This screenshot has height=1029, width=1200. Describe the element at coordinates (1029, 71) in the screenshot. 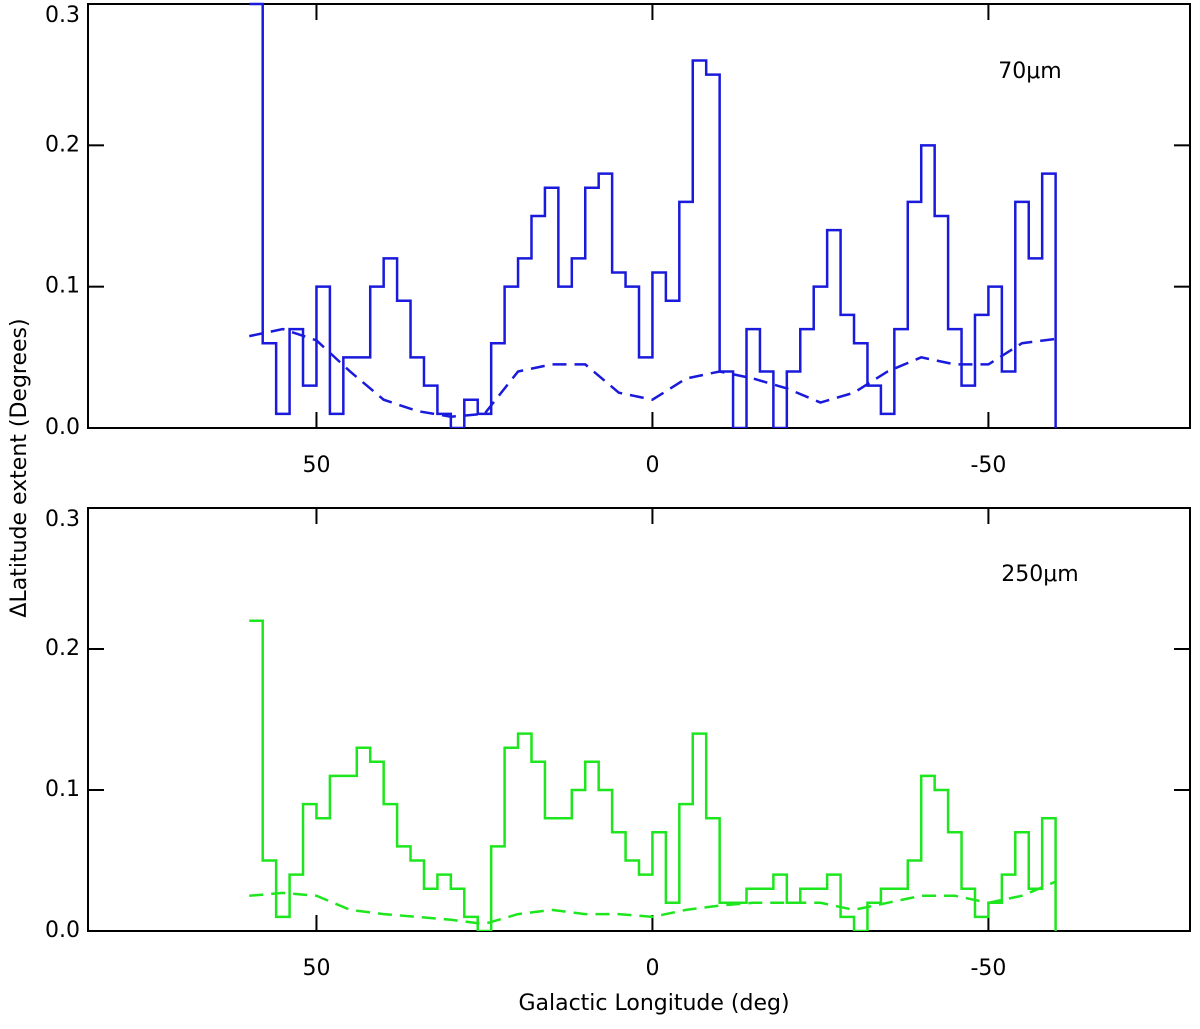

I see `annotation: 70μm` at that location.